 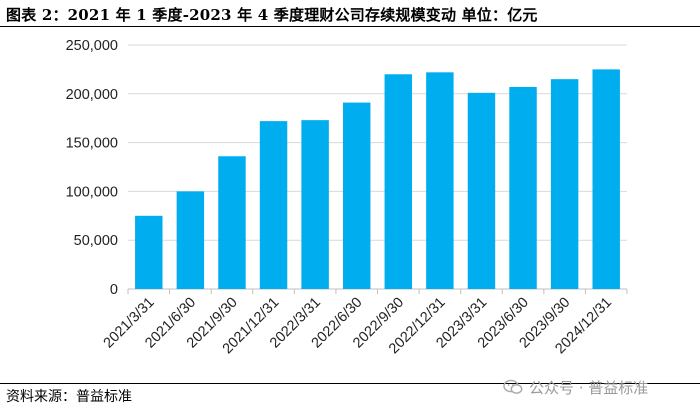 What do you see at coordinates (92, 46) in the screenshot?
I see `y-tick-label: 250,000` at bounding box center [92, 46].